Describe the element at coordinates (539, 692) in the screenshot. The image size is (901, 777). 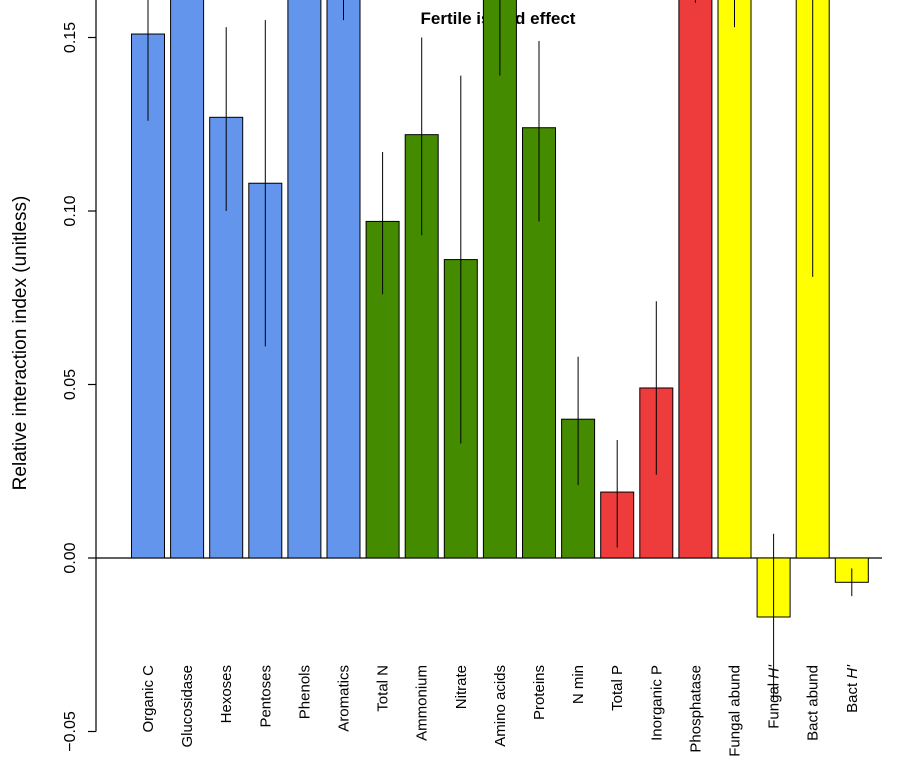
I see `category-label: Proteins` at that location.